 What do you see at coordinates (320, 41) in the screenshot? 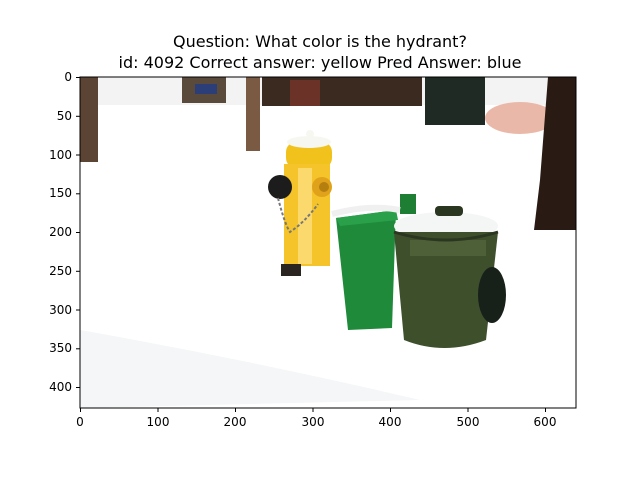
I see `figure-title-line-1: Question: What color is the hydrant?` at bounding box center [320, 41].